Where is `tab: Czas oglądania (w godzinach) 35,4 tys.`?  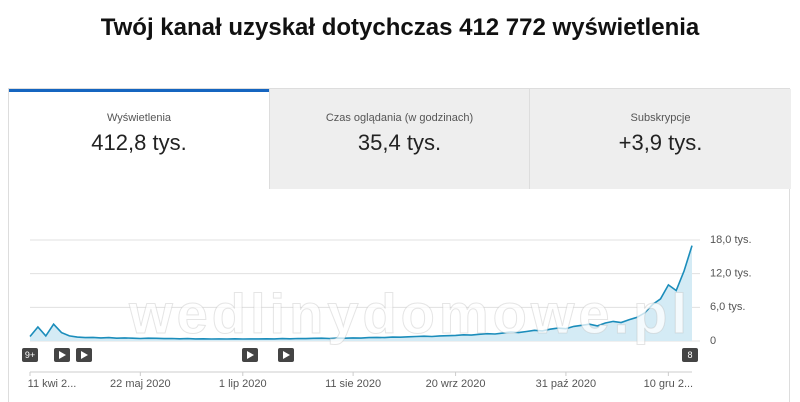
tab: Czas oglądania (w godzinach) 35,4 tys. is located at coordinates (399, 139).